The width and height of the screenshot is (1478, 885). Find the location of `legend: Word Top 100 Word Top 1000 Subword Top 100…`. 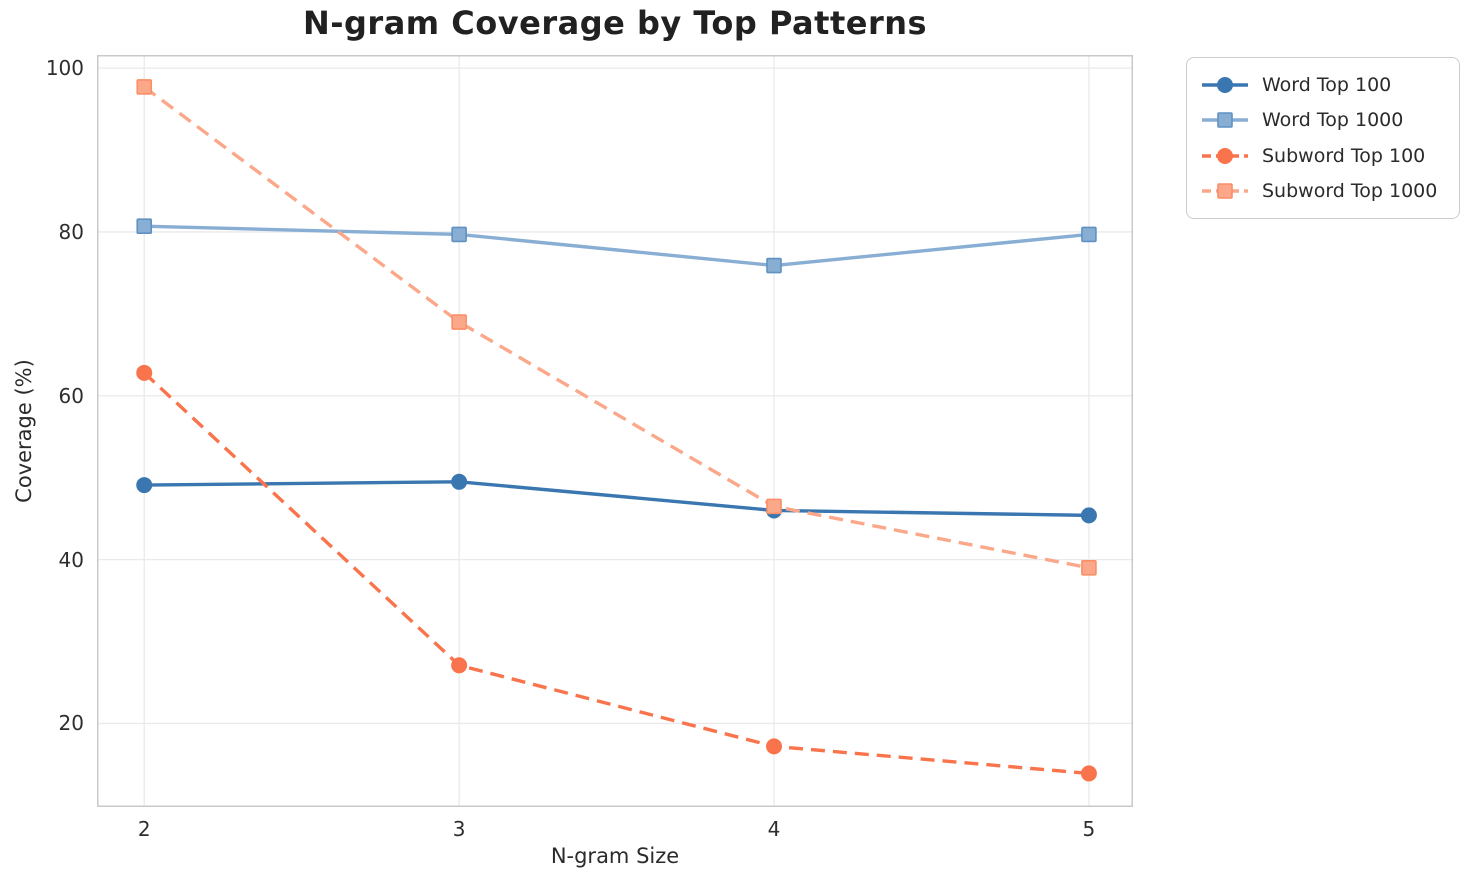

legend: Word Top 100 Word Top 1000 Subword Top 100… is located at coordinates (1323, 138).